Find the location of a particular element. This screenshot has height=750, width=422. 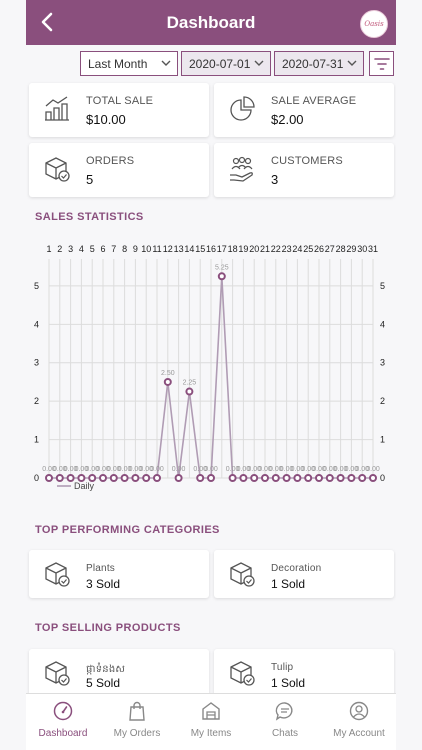

start-date-value: 2020-07-01 is located at coordinates (220, 63).